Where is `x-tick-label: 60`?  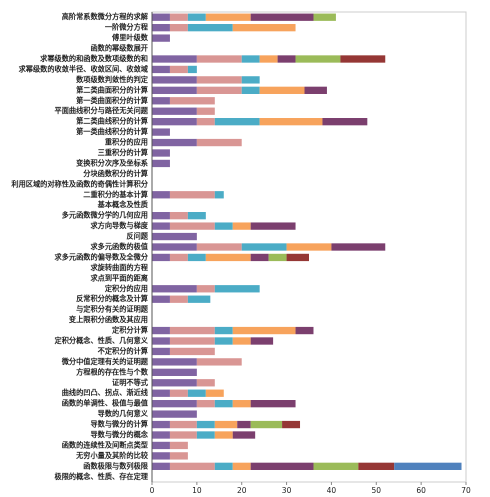
x-tick-label: 60 is located at coordinates (421, 490).